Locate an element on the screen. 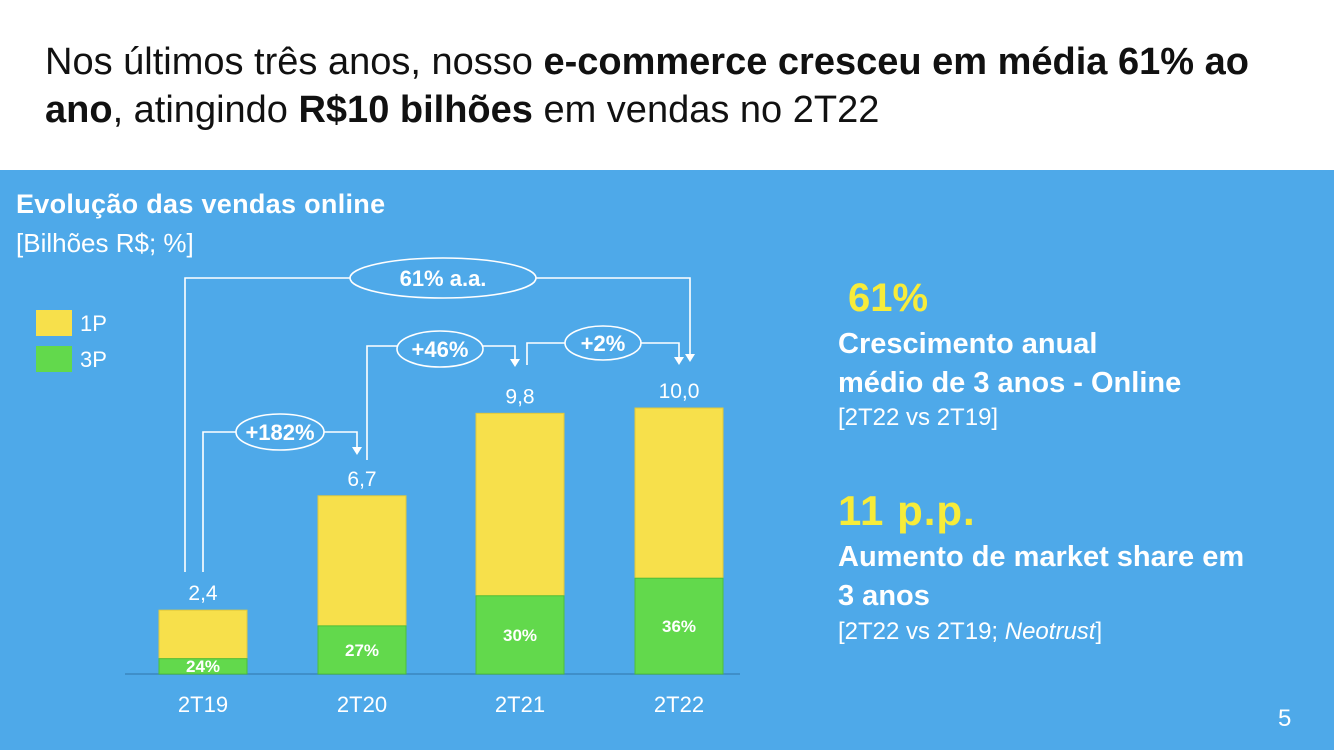  share-label-3p-2T19: 24% is located at coordinates (203, 666).